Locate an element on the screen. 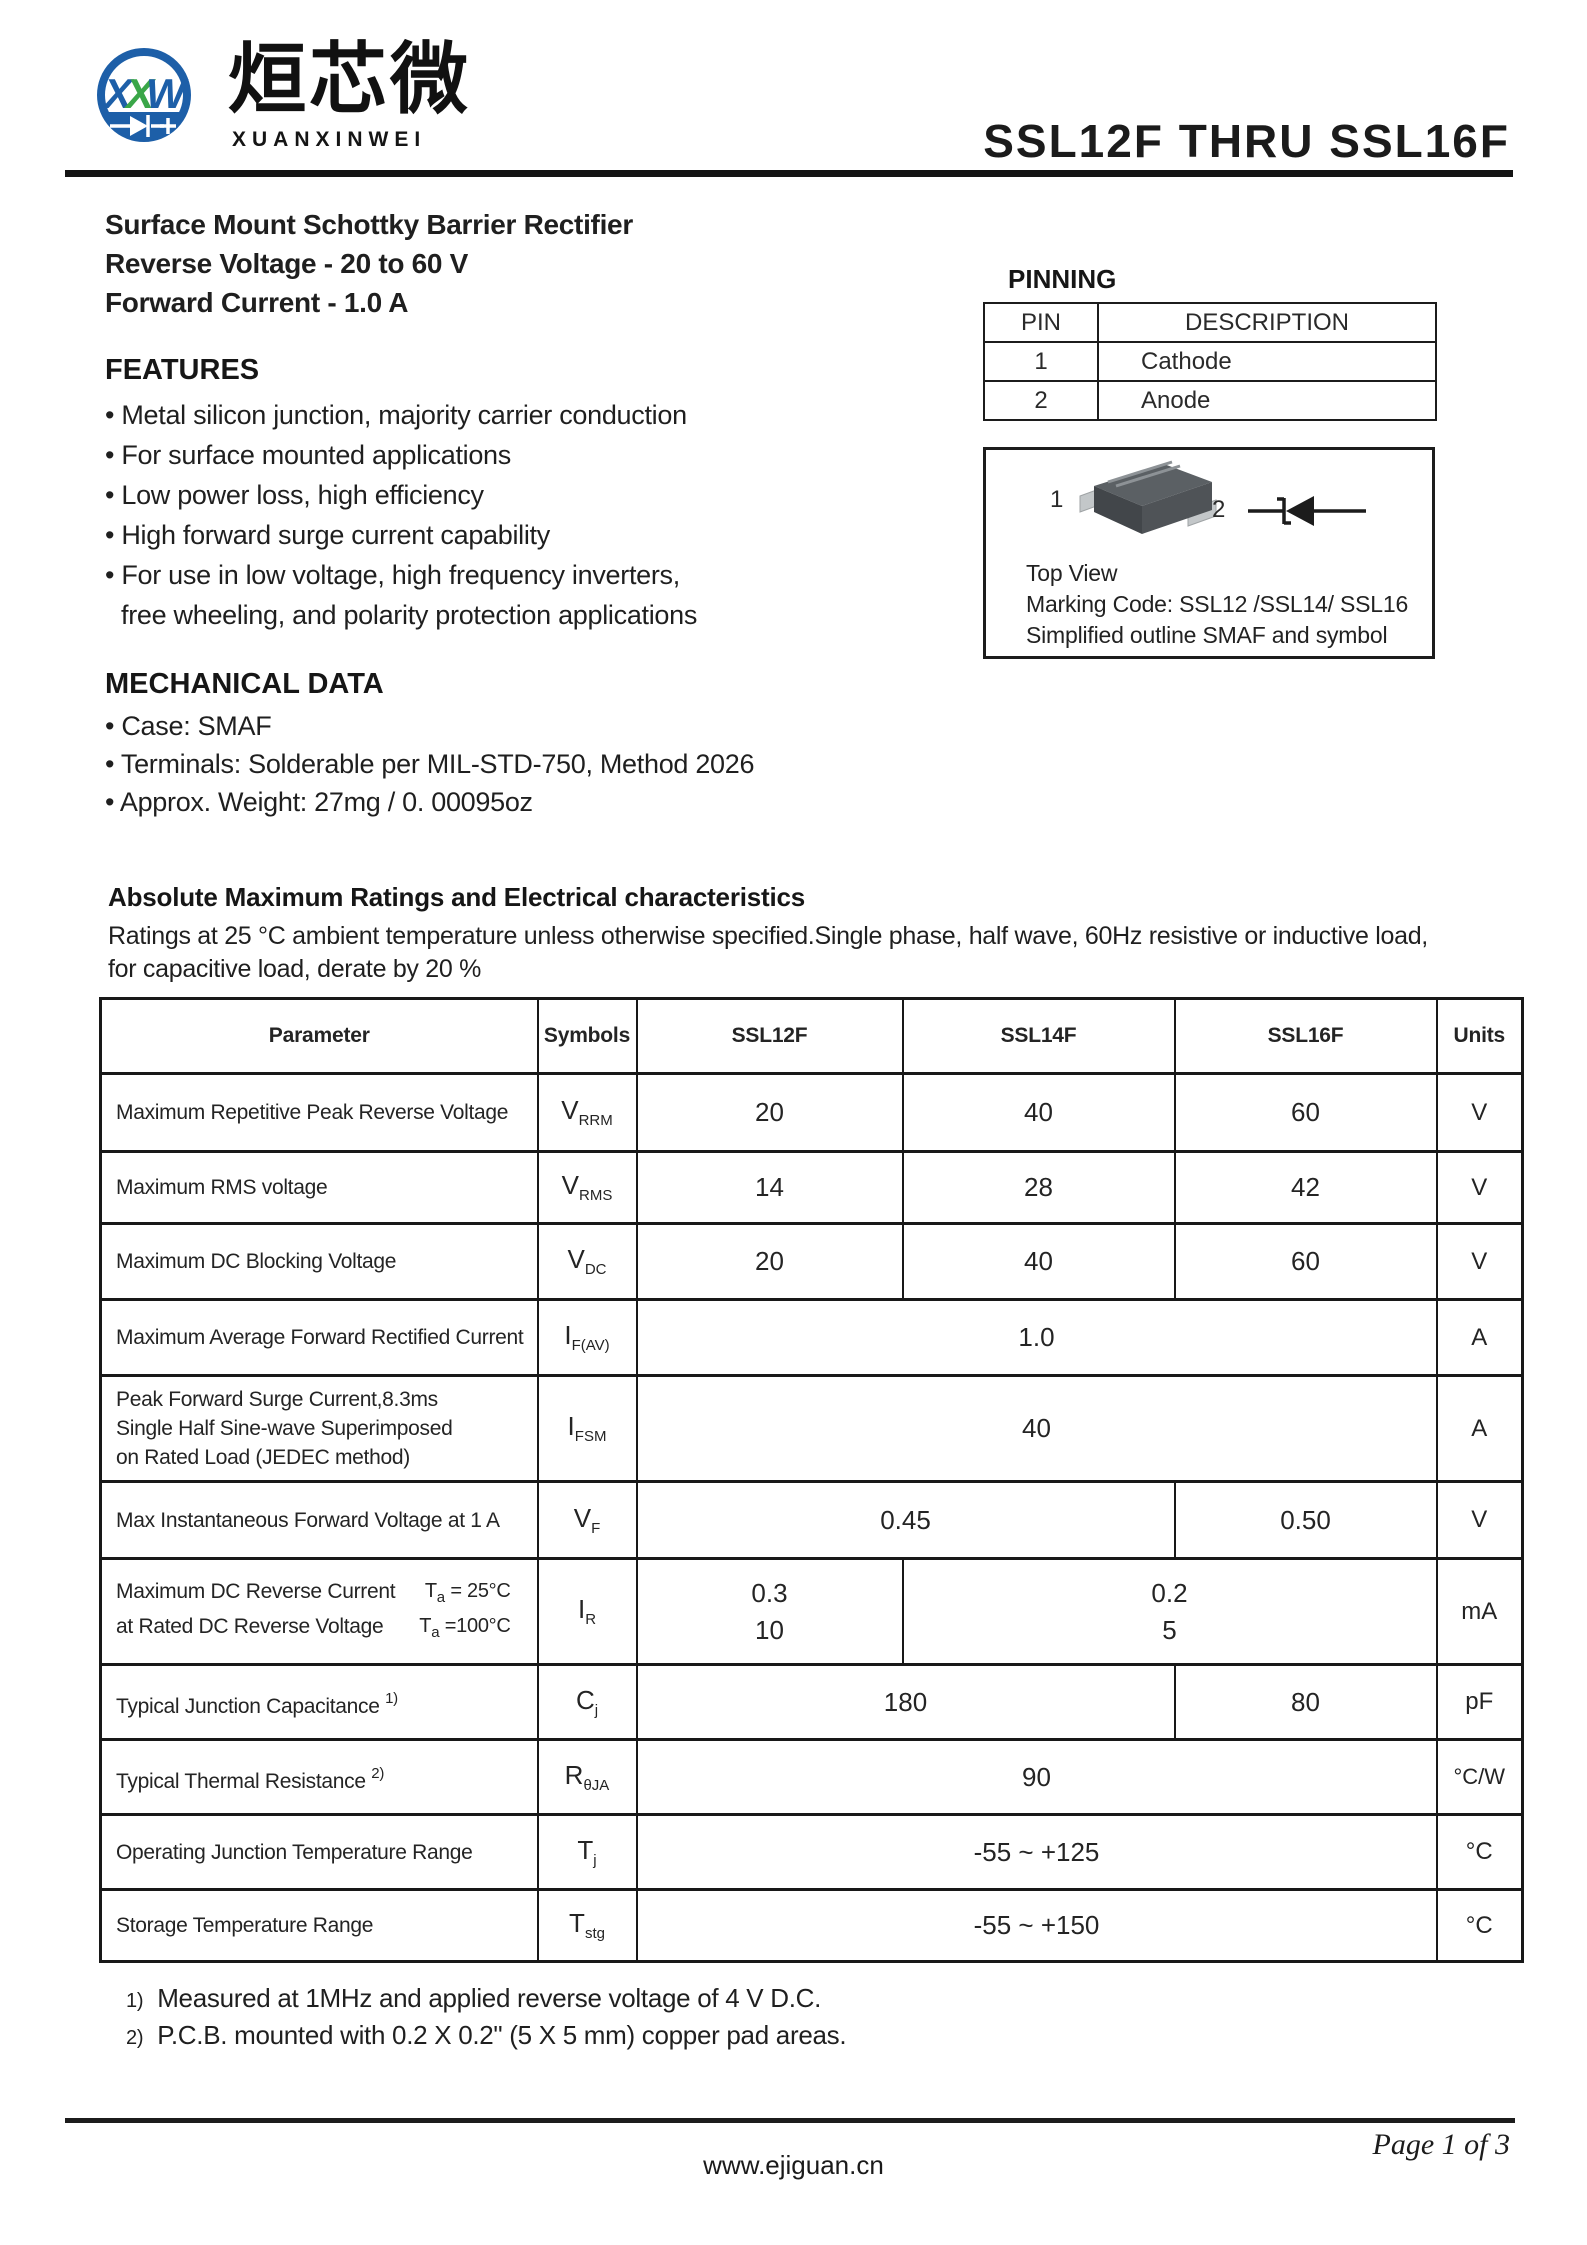 This screenshot has width=1587, height=2245. svg-text: W is located at coordinates (167, 93).